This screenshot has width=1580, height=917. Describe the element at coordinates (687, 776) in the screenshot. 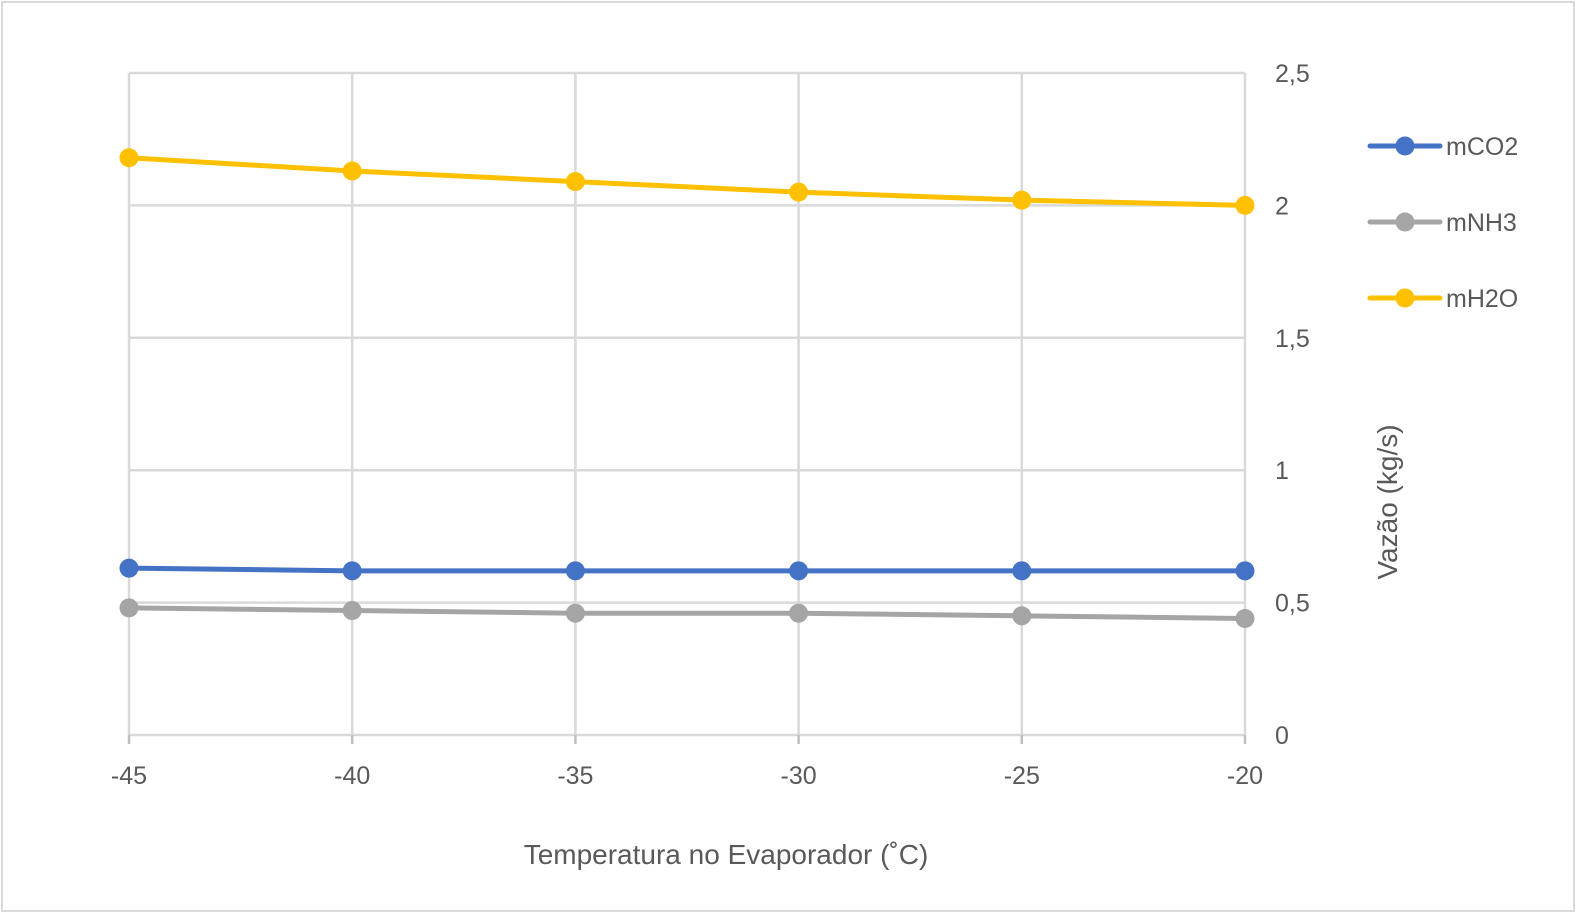

I see `x-axis-ticks: -45 -40 -35 -30 -25 -20` at that location.